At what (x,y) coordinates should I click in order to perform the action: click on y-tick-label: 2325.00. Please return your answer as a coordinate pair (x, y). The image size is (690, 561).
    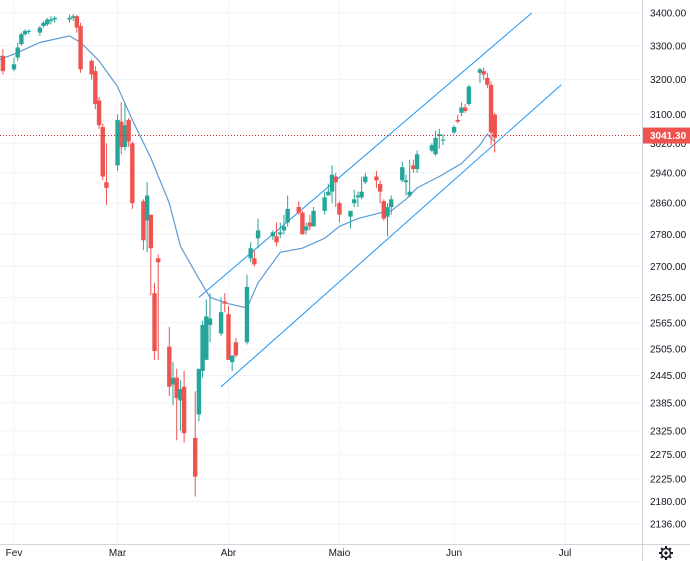
    Looking at the image, I should click on (668, 431).